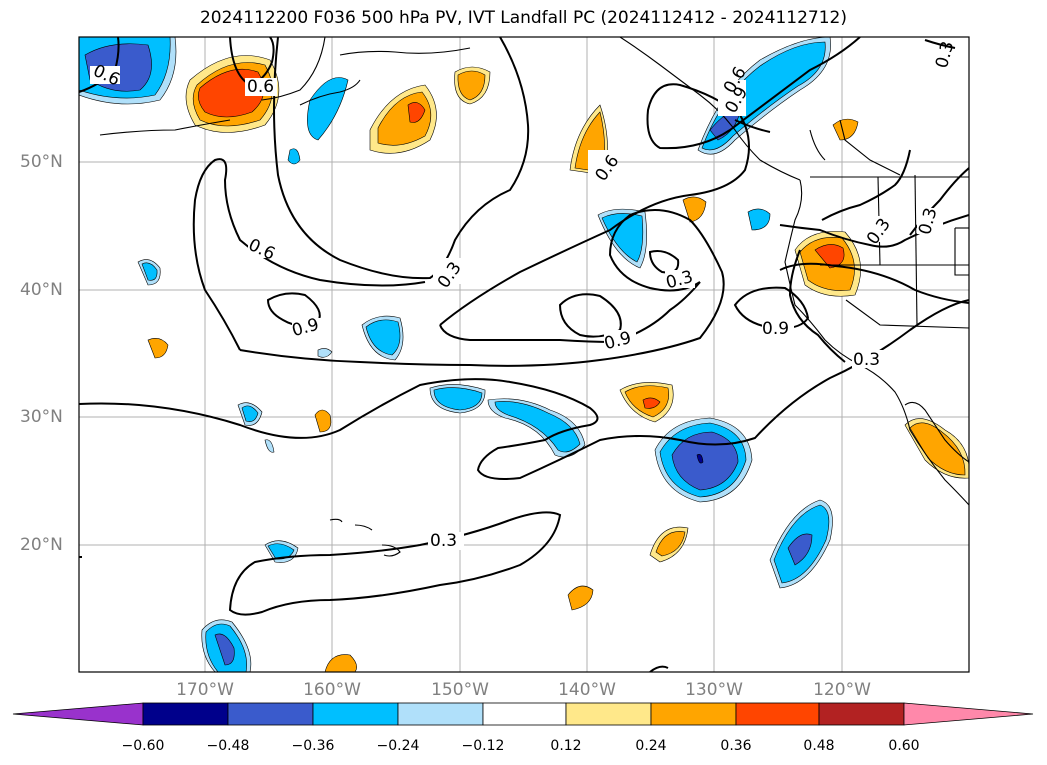  What do you see at coordinates (904, 746) in the screenshot?
I see `colorbar-tick-label: 0.60` at bounding box center [904, 746].